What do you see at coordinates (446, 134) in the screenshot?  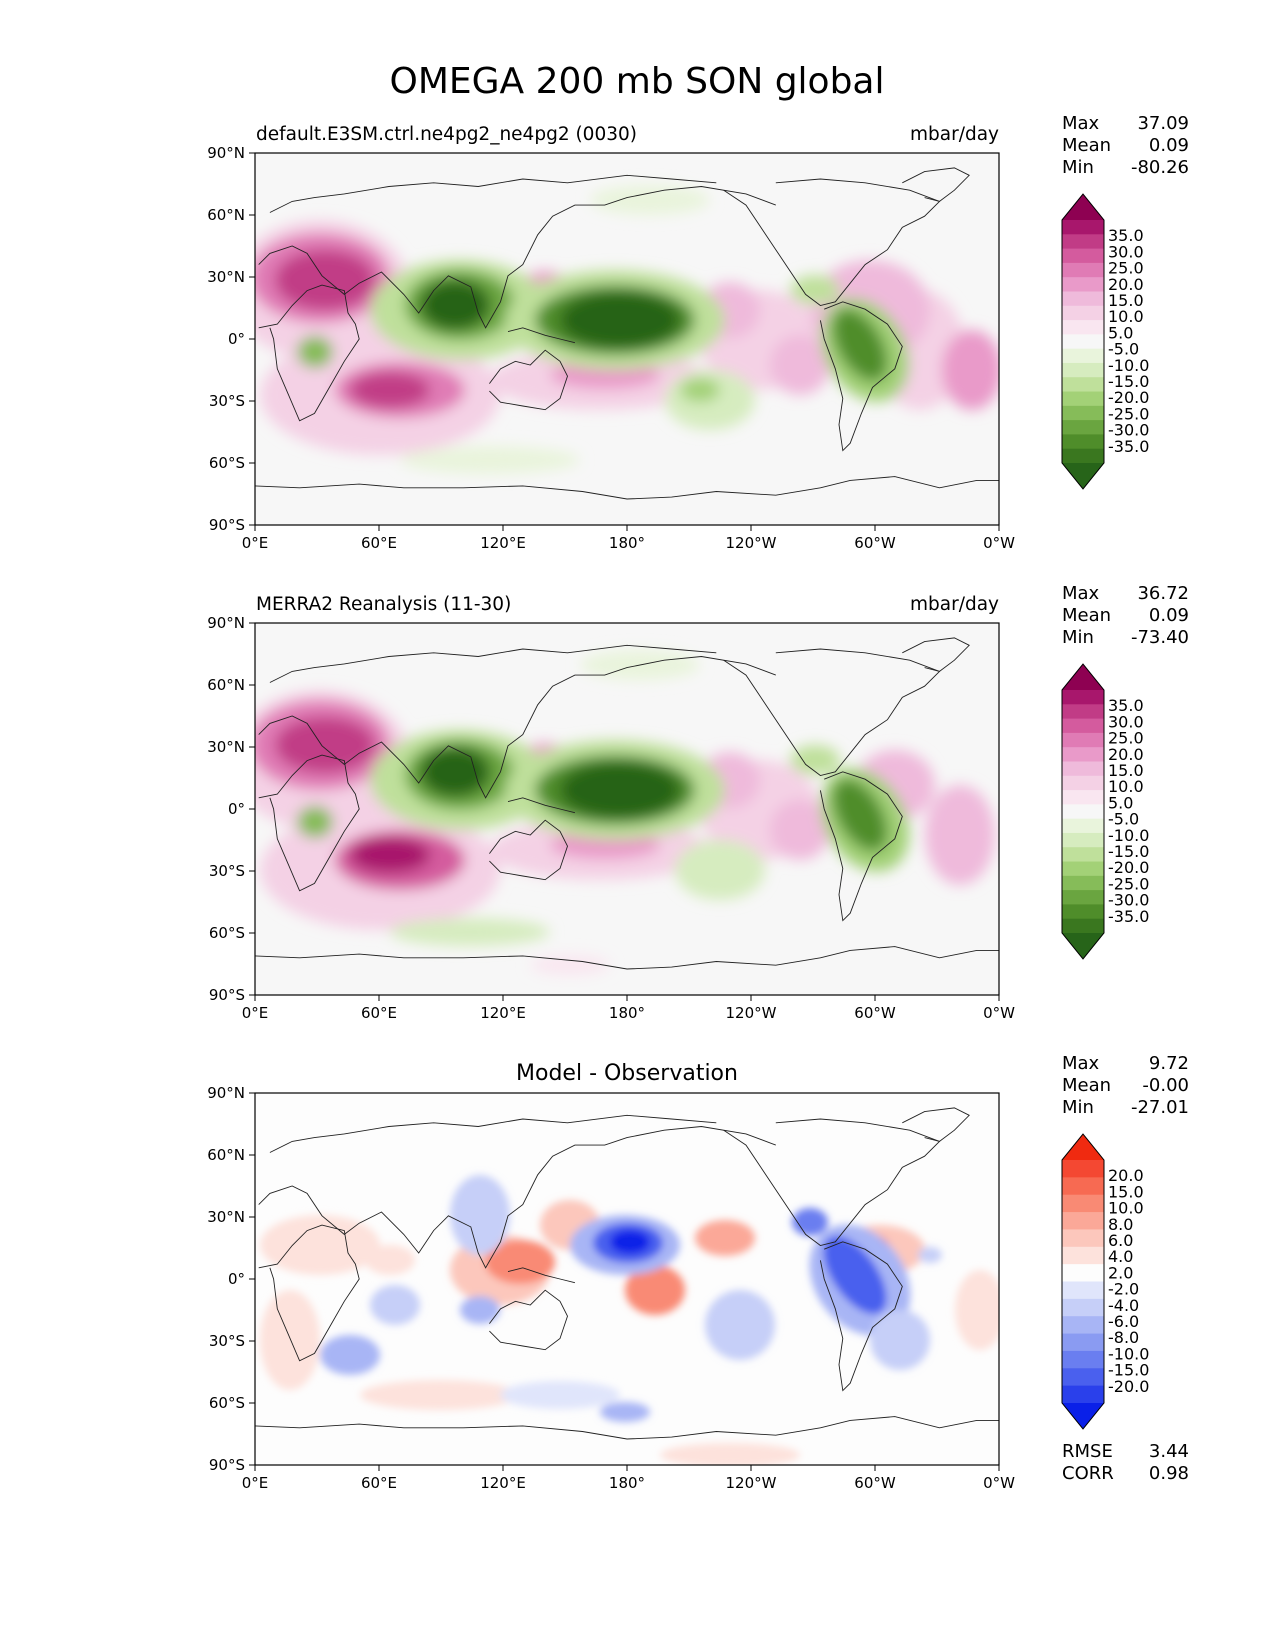 I see `panel-title: default.E3SM.ctrl.ne4pg2_ne4pg2 (0030)` at bounding box center [446, 134].